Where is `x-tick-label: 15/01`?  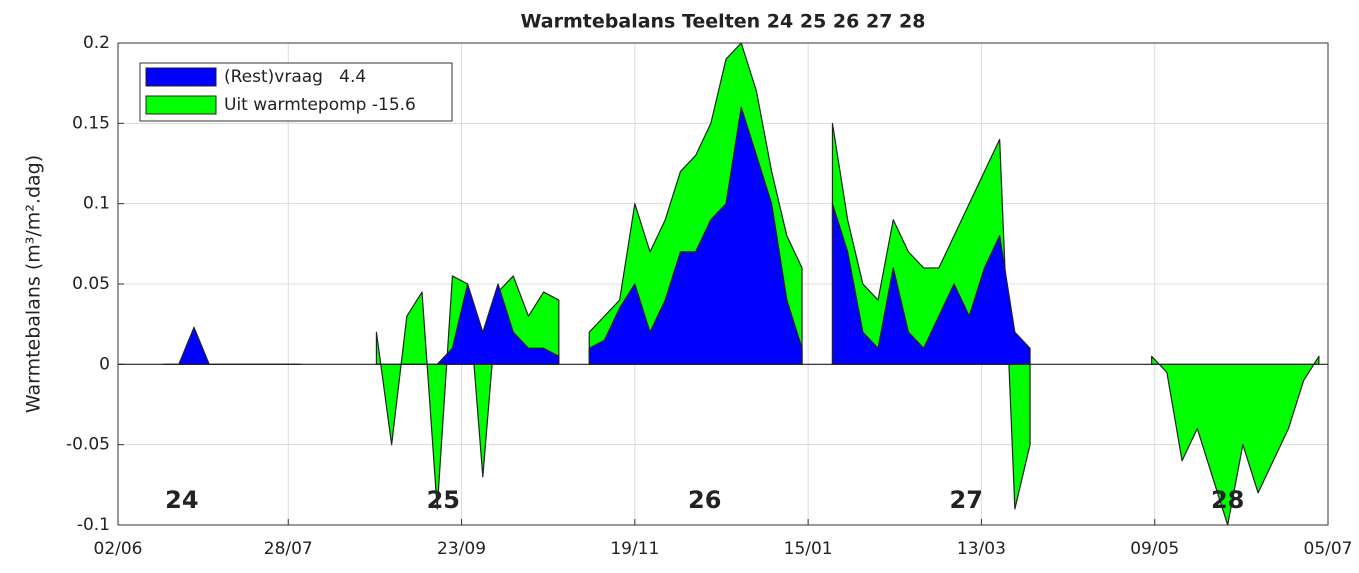 x-tick-label: 15/01 is located at coordinates (808, 549).